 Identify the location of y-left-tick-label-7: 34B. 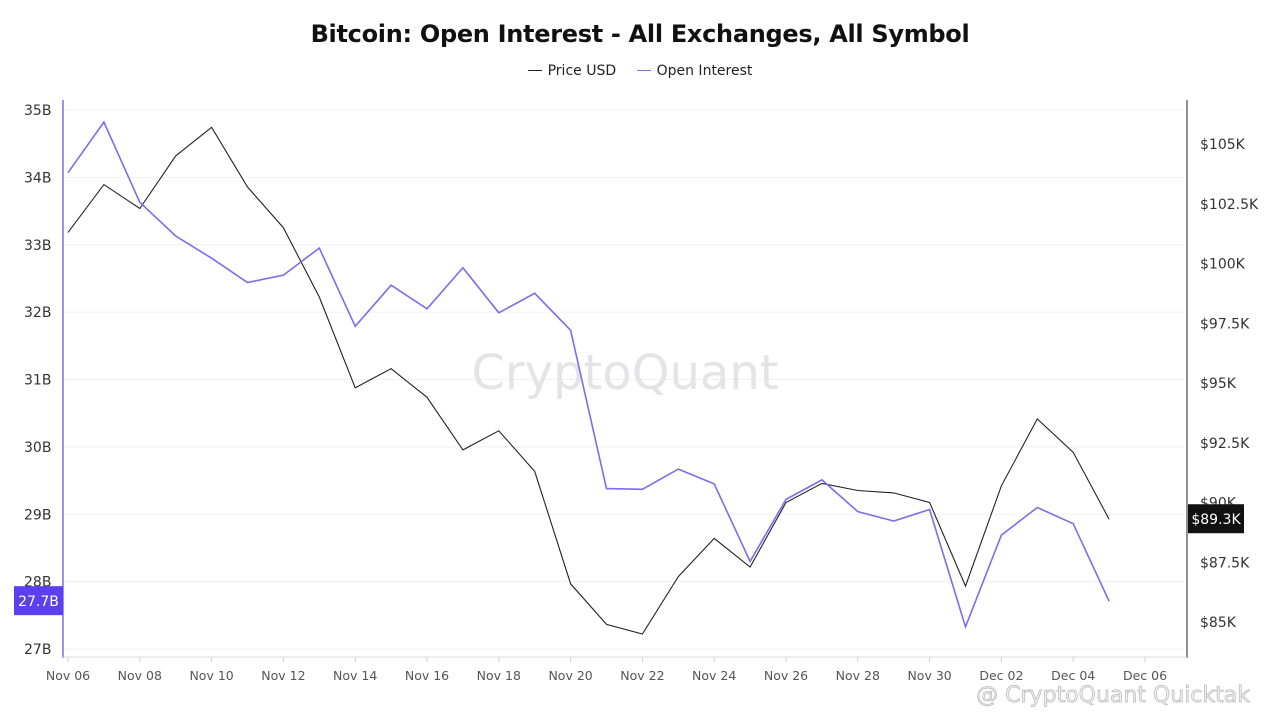
(37, 178).